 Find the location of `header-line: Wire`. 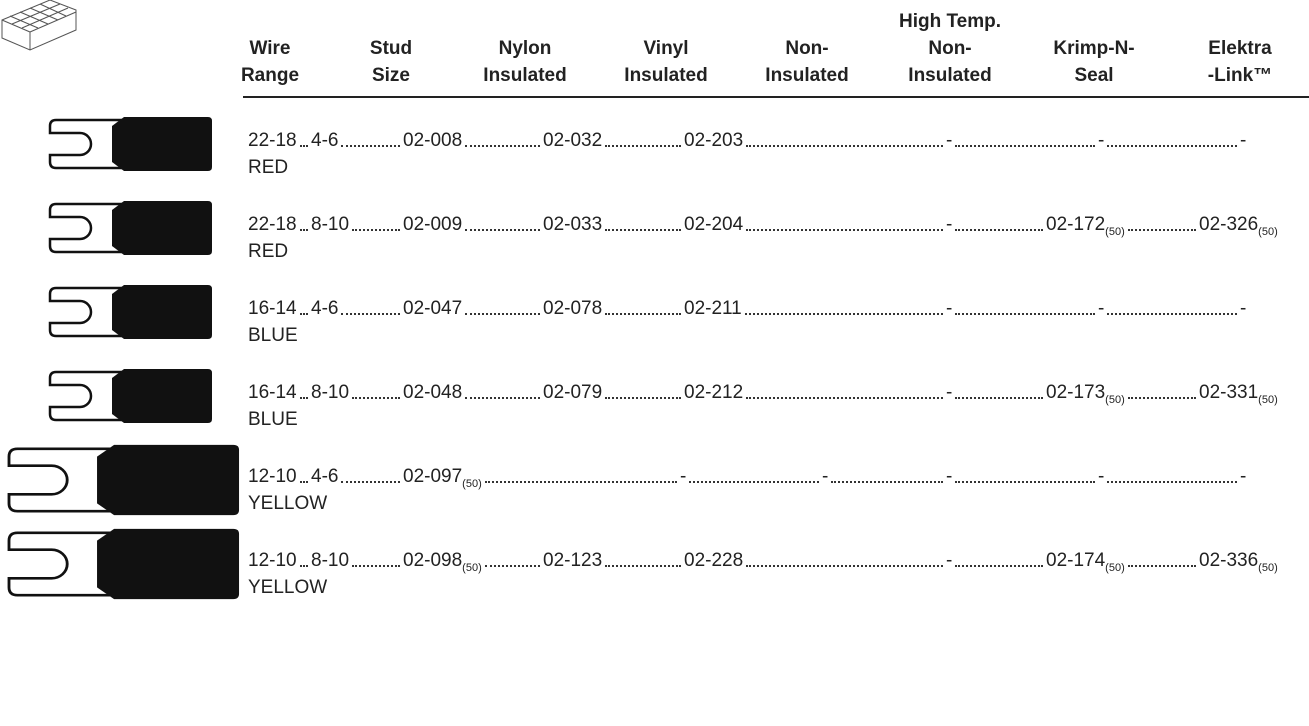

header-line: Wire is located at coordinates (270, 48).